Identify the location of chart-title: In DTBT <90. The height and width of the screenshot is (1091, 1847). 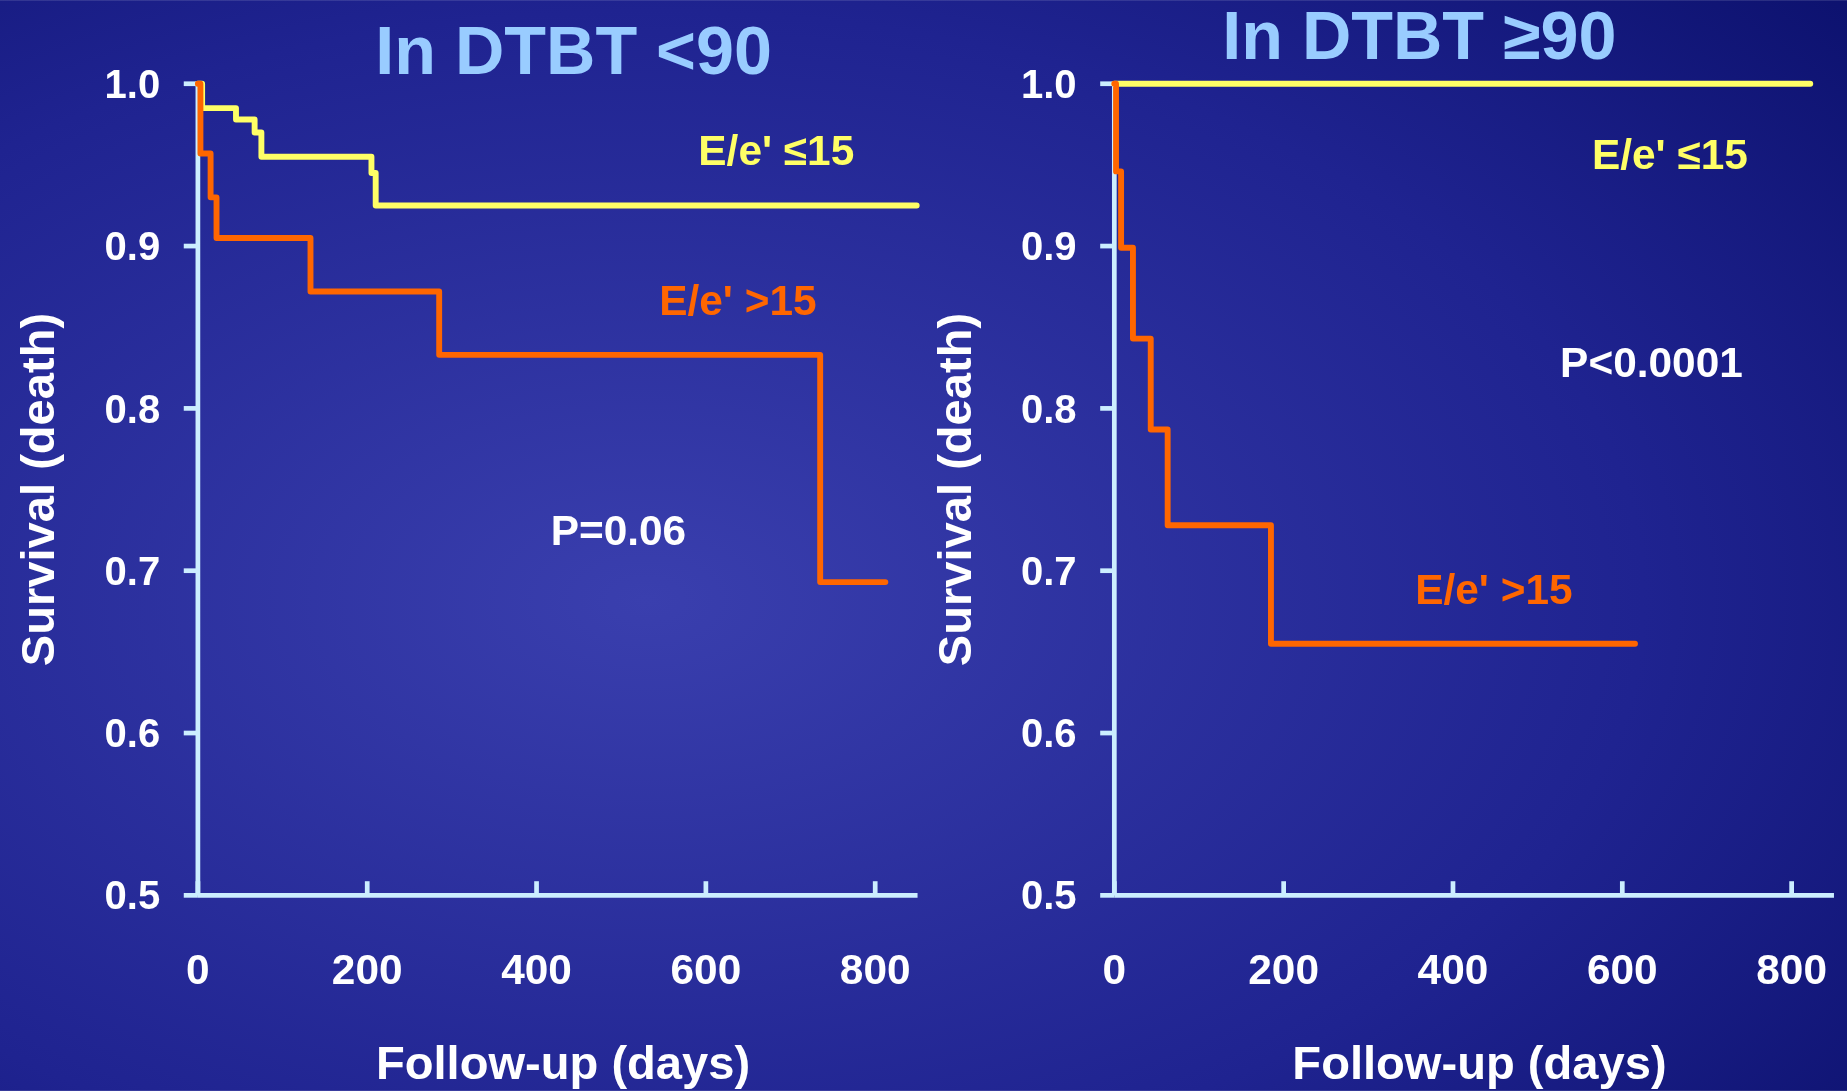
(573, 50).